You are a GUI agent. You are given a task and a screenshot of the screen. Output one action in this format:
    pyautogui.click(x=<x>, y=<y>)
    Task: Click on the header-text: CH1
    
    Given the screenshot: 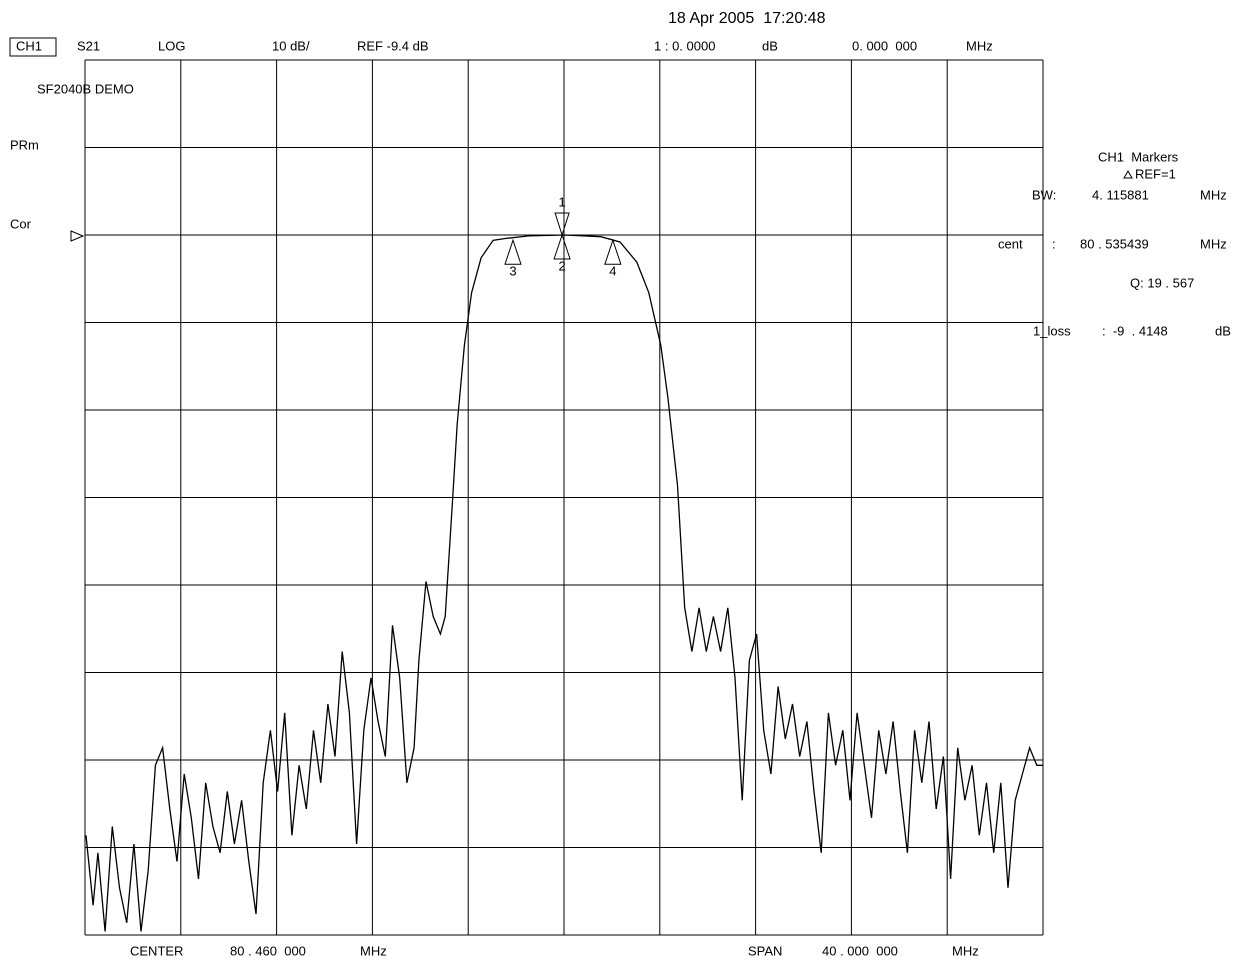 What is the action you would take?
    pyautogui.click(x=29, y=45)
    